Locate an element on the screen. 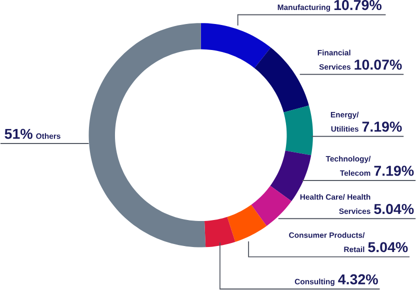 This screenshot has width=416, height=290. data-label: 10.79% is located at coordinates (358, 5).